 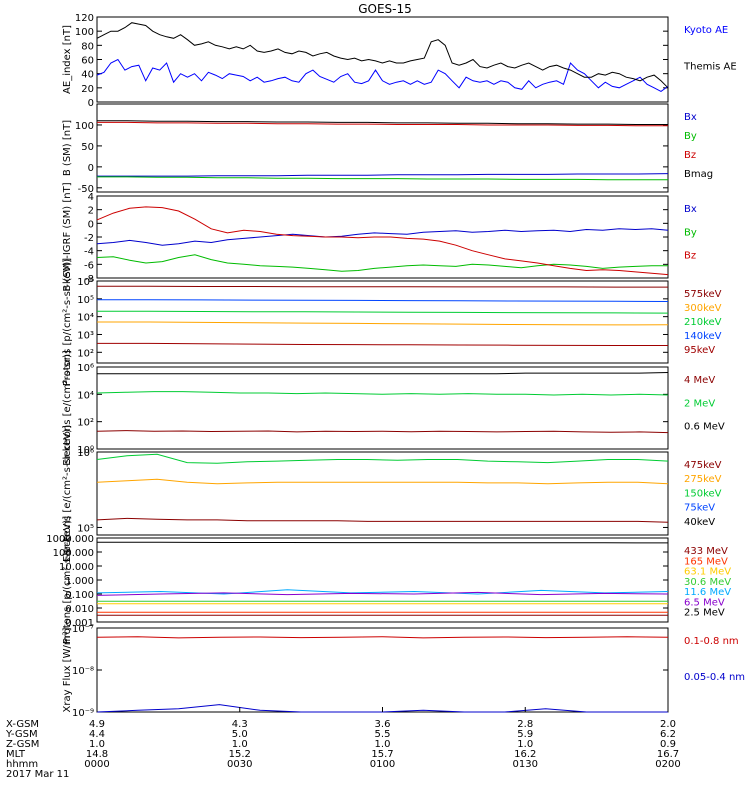 I want to click on y-tick-label: 120, so click(x=84, y=18).